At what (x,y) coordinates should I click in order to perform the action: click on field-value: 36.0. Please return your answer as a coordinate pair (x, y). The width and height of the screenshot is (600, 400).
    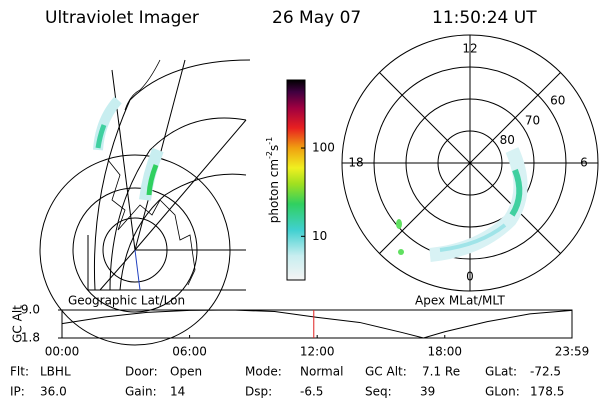
    Looking at the image, I should click on (53, 392).